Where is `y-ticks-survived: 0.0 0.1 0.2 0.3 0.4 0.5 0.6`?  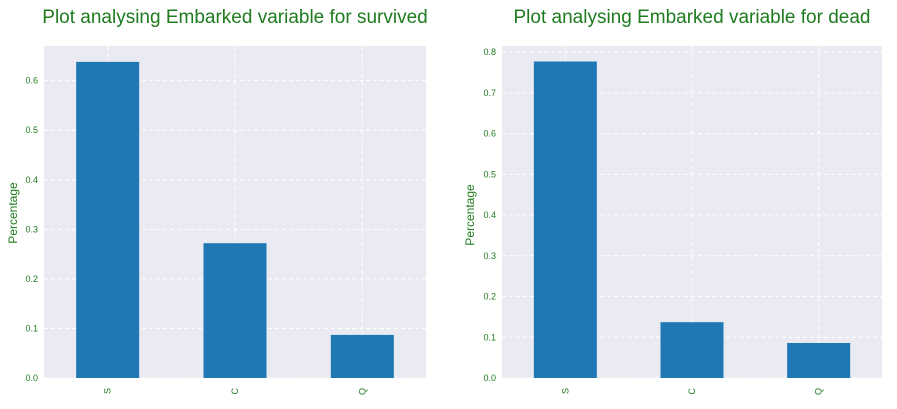
y-ticks-survived: 0.0 0.1 0.2 0.3 0.4 0.5 0.6 is located at coordinates (31, 229).